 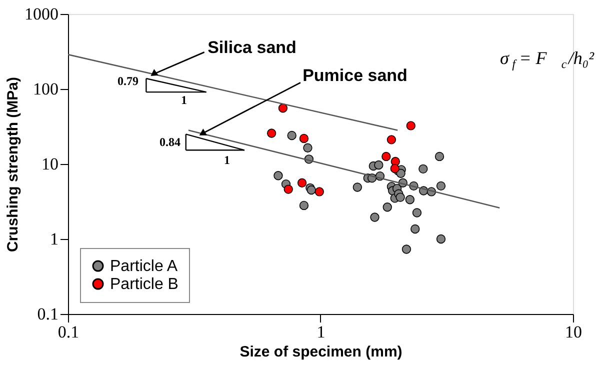 I want to click on annotation: Silica sand, so click(x=252, y=47).